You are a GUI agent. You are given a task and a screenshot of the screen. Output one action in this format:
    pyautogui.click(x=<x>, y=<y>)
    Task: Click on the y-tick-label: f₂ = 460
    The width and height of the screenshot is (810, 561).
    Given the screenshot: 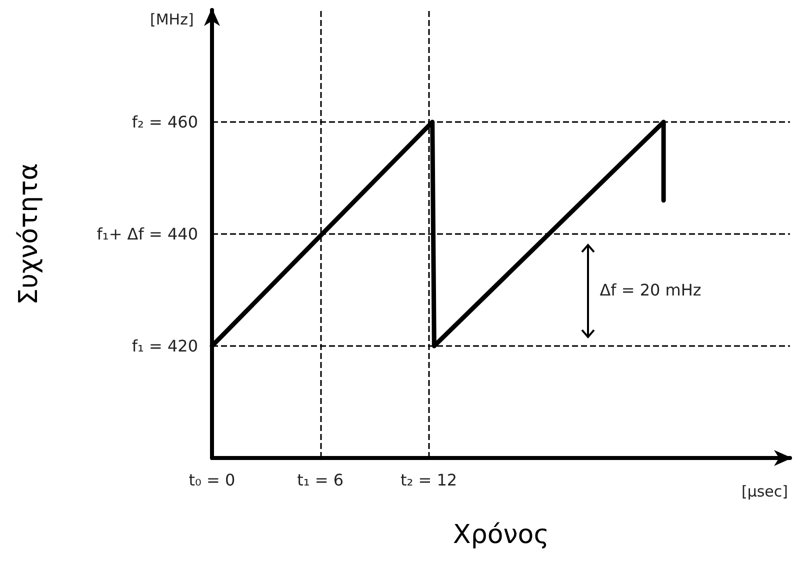 What is the action you would take?
    pyautogui.click(x=165, y=122)
    